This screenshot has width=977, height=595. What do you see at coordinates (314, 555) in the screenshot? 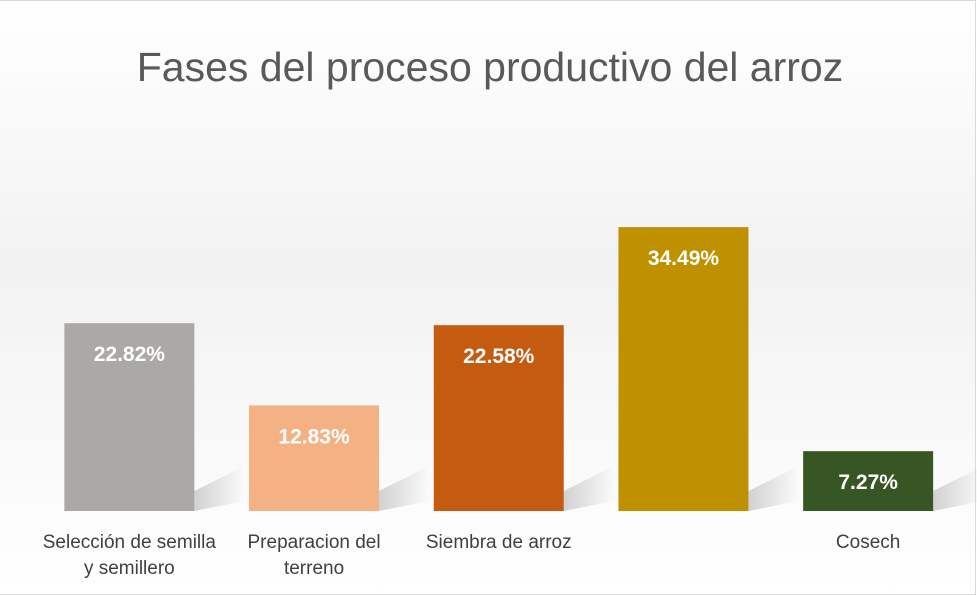
I see `category-label: Preparacion del terreno` at bounding box center [314, 555].